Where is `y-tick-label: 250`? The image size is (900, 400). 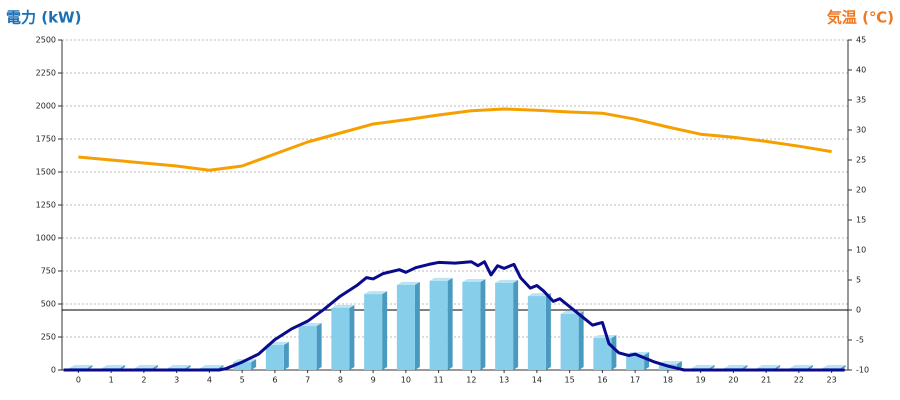
y-tick-label: 250 is located at coordinates (48, 337).